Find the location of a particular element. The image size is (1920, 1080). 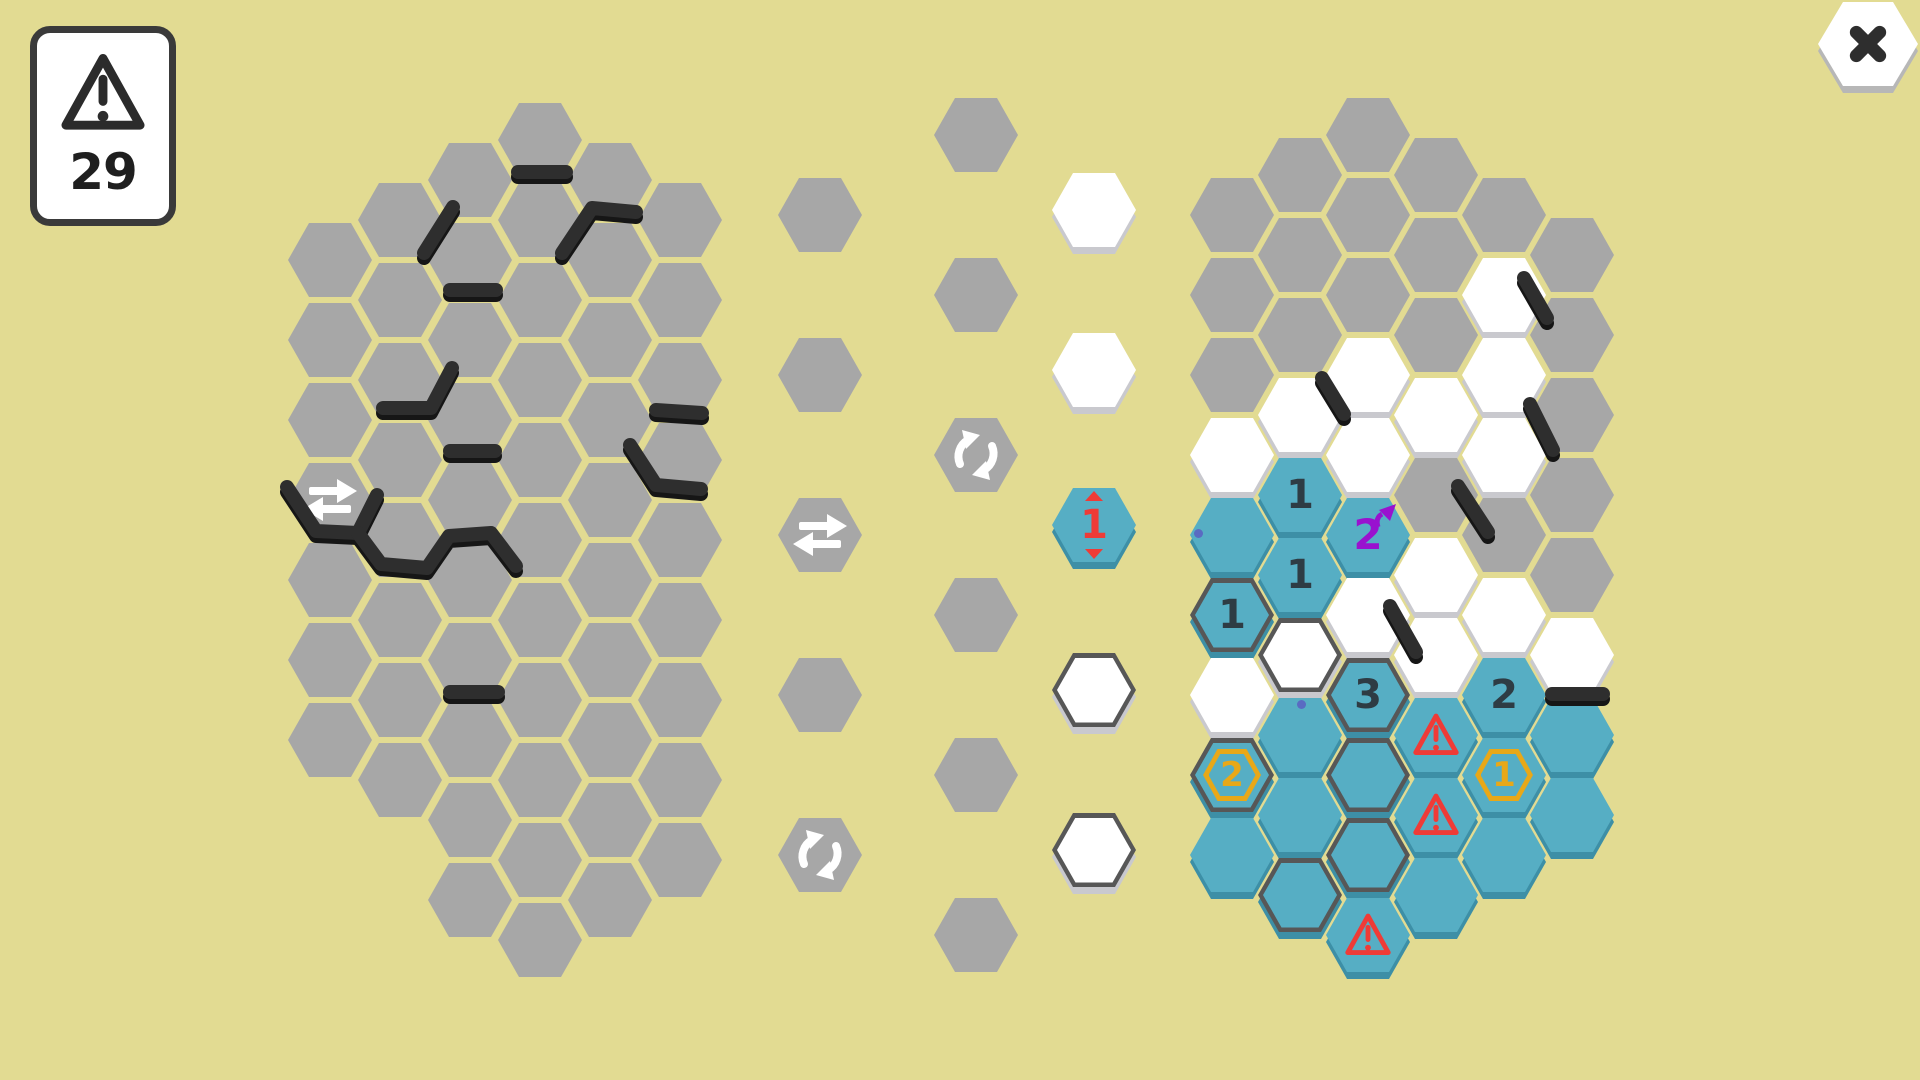

scrub-down-icon is located at coordinates (1094, 554).